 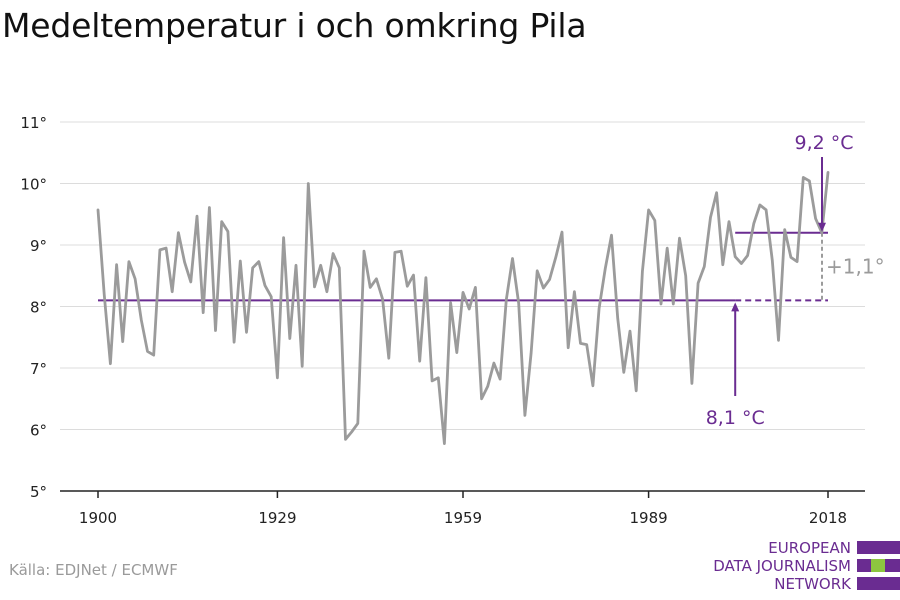 What do you see at coordinates (33, 185) in the screenshot?
I see `y-tick-label-10: 10°` at bounding box center [33, 185].